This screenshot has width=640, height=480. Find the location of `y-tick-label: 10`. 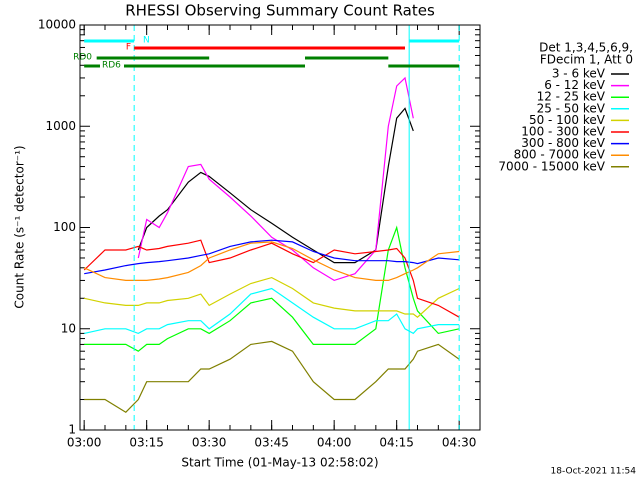

y-tick-label: 10 is located at coordinates (68, 328).